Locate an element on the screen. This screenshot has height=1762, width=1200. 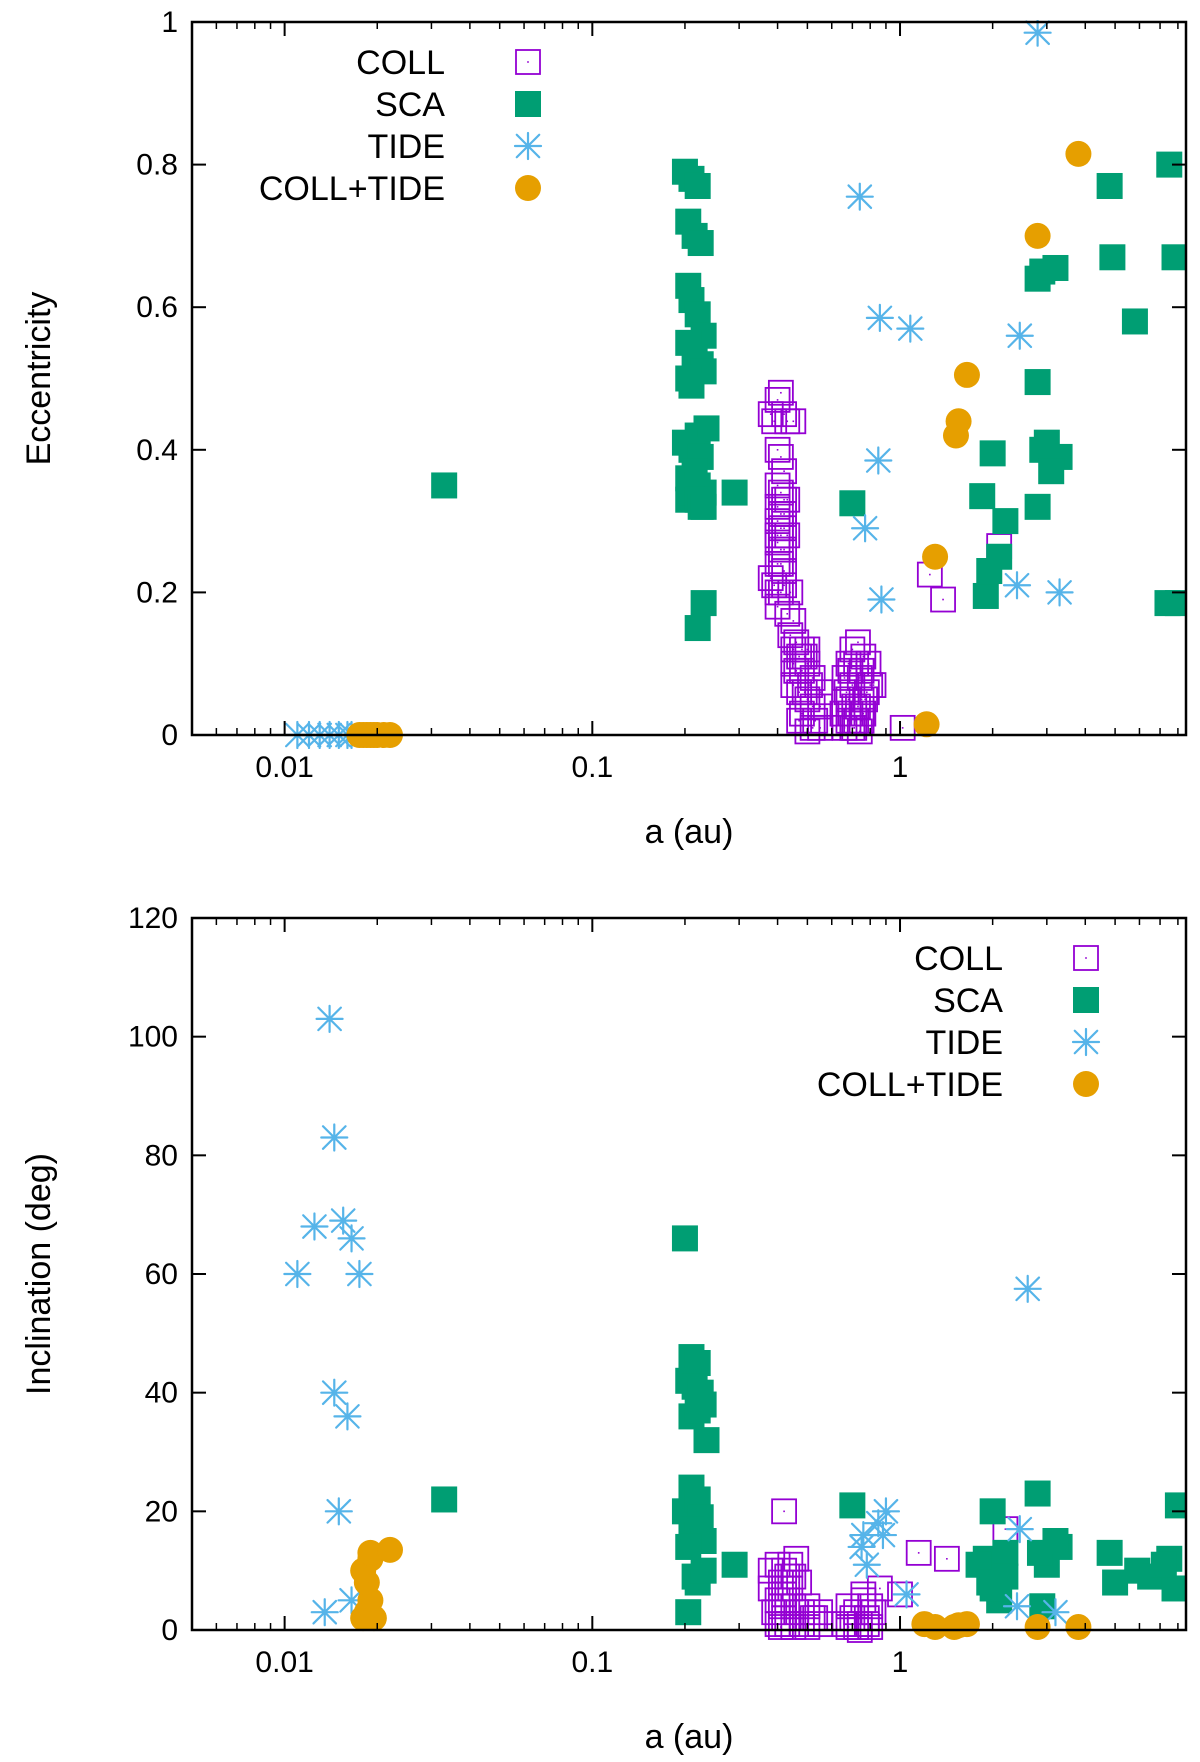
bottom-ytick-label: 40 is located at coordinates (161, 1393).